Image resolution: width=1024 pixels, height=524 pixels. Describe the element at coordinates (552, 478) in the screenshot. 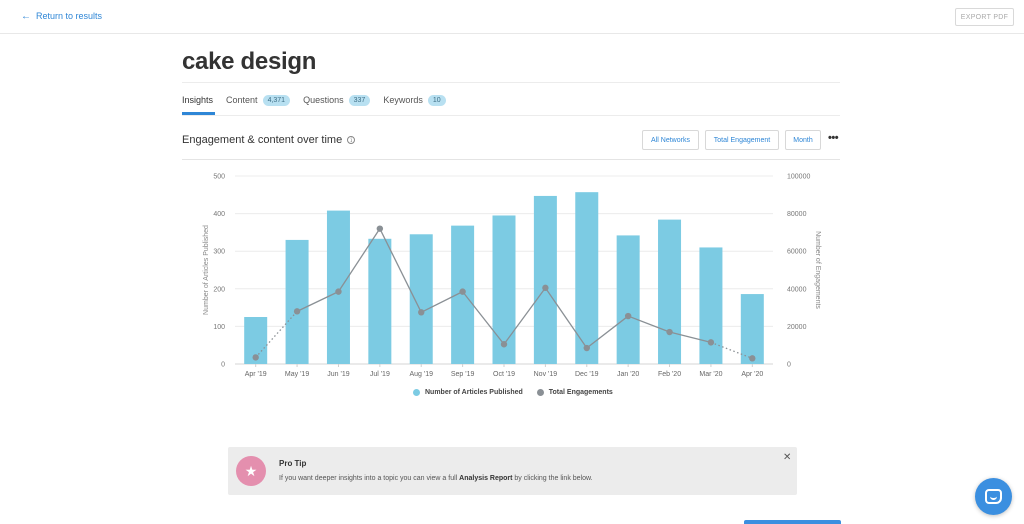

I see `pro-tip-text-end: by clicking the link below.` at that location.